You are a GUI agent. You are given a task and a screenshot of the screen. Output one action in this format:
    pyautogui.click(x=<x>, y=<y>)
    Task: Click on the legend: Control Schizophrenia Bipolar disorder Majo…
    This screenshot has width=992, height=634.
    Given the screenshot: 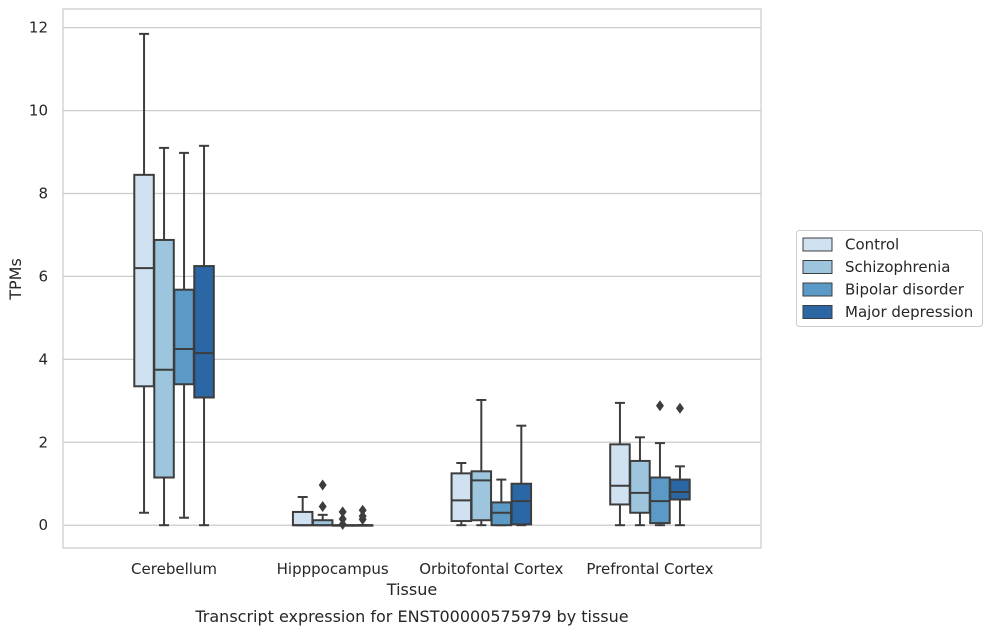 What is the action you would take?
    pyautogui.click(x=889, y=278)
    